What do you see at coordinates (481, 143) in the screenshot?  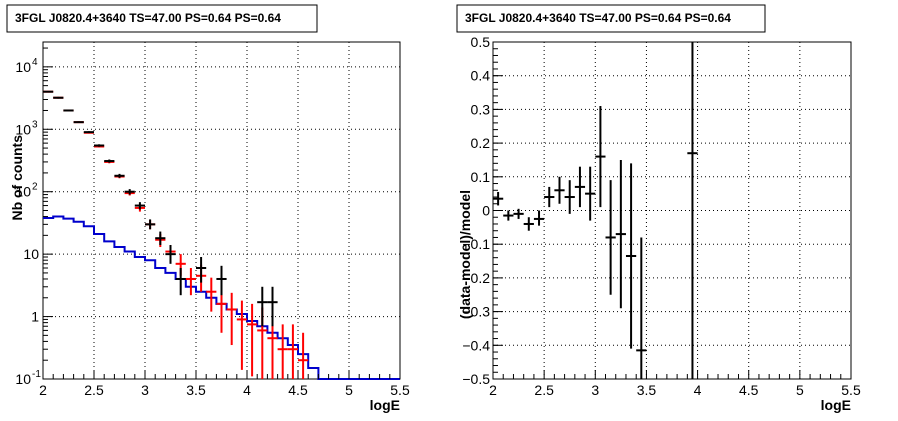 I see `residual-y-tick-label: 0.2` at bounding box center [481, 143].